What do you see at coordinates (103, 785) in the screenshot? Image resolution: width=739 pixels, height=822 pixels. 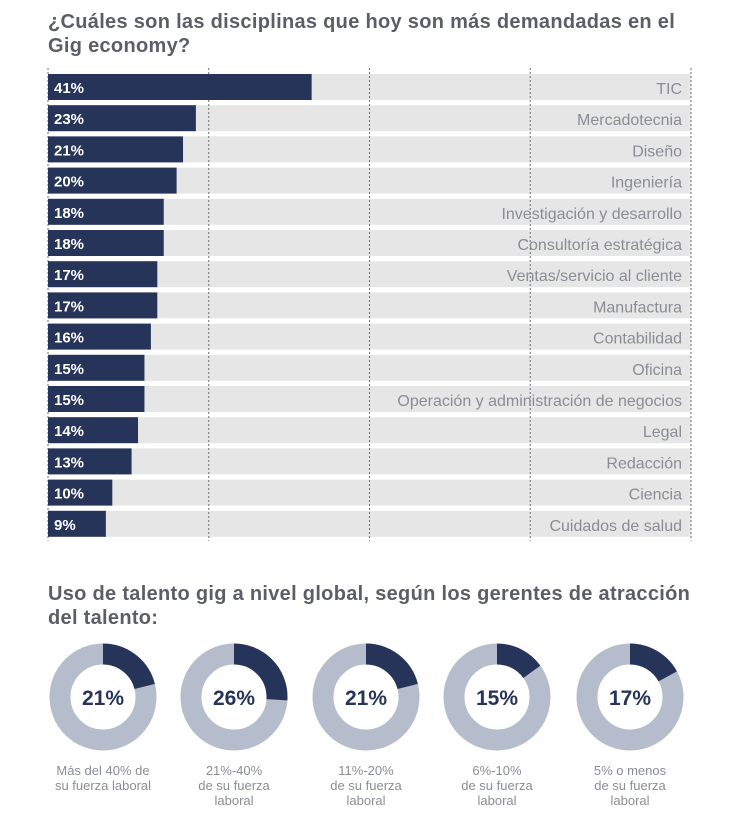 I see `donut-caption-line: su fuerza laboral` at bounding box center [103, 785].